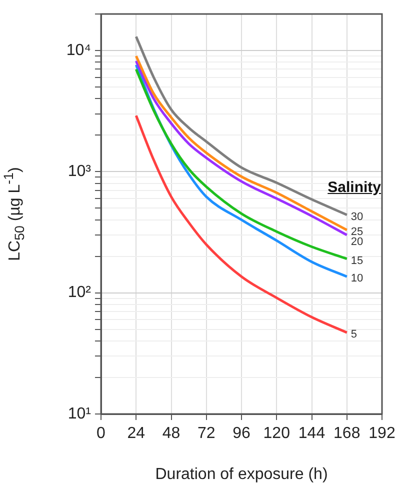 This screenshot has height=488, width=401. Describe the element at coordinates (136, 433) in the screenshot. I see `x-tick-label: 24` at that location.